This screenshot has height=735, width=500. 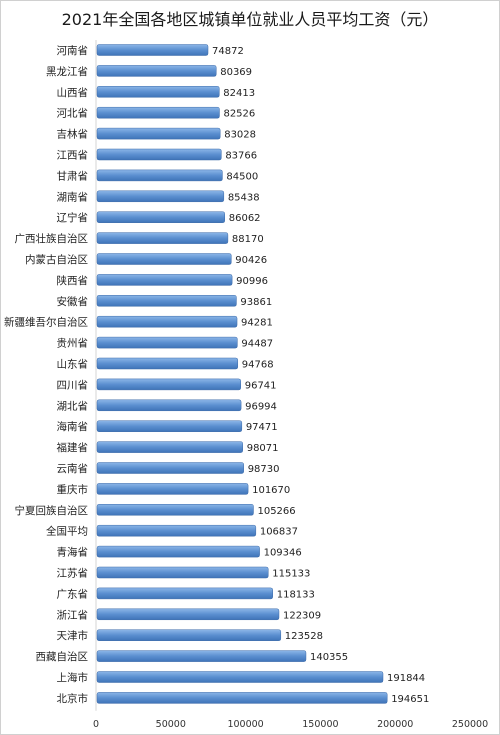 I want to click on data-label: 88170, so click(x=248, y=239).